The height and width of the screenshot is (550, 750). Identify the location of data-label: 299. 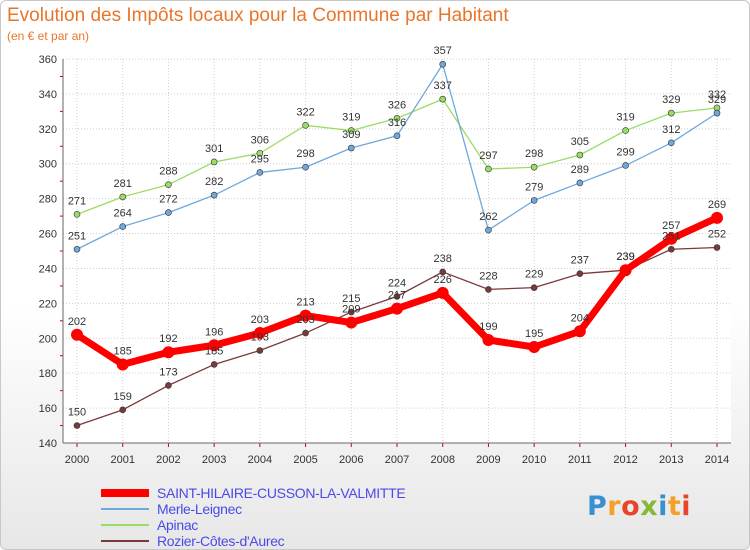
(625, 152).